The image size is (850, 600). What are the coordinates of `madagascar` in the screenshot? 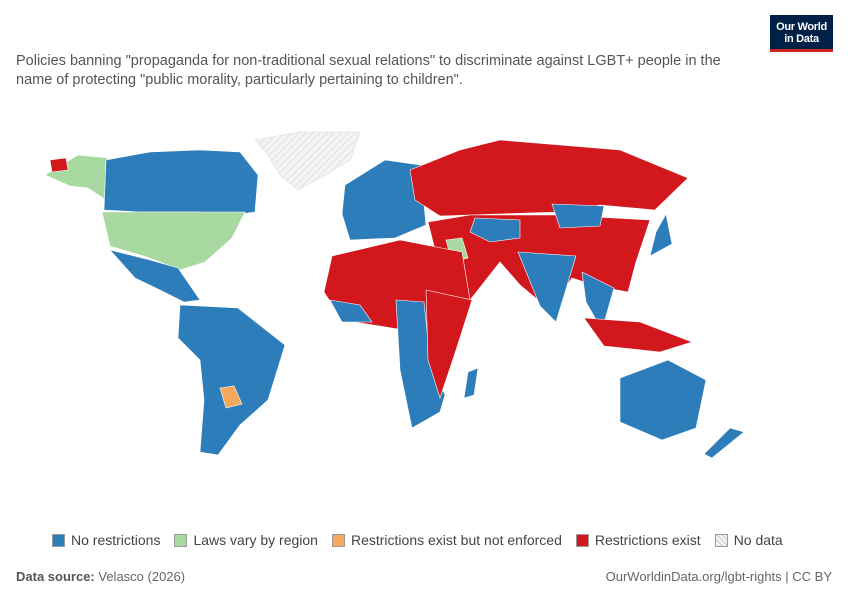 It's located at (471, 383).